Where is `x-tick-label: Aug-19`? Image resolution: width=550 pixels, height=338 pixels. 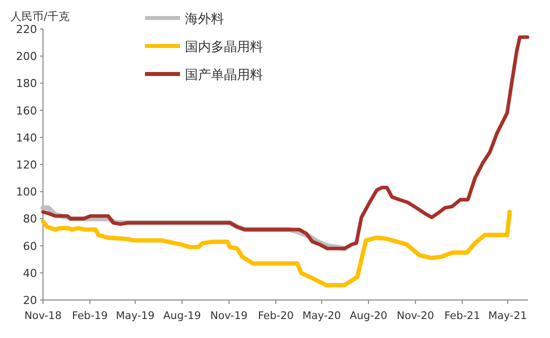
x-tick-label: Aug-19 is located at coordinates (182, 316).